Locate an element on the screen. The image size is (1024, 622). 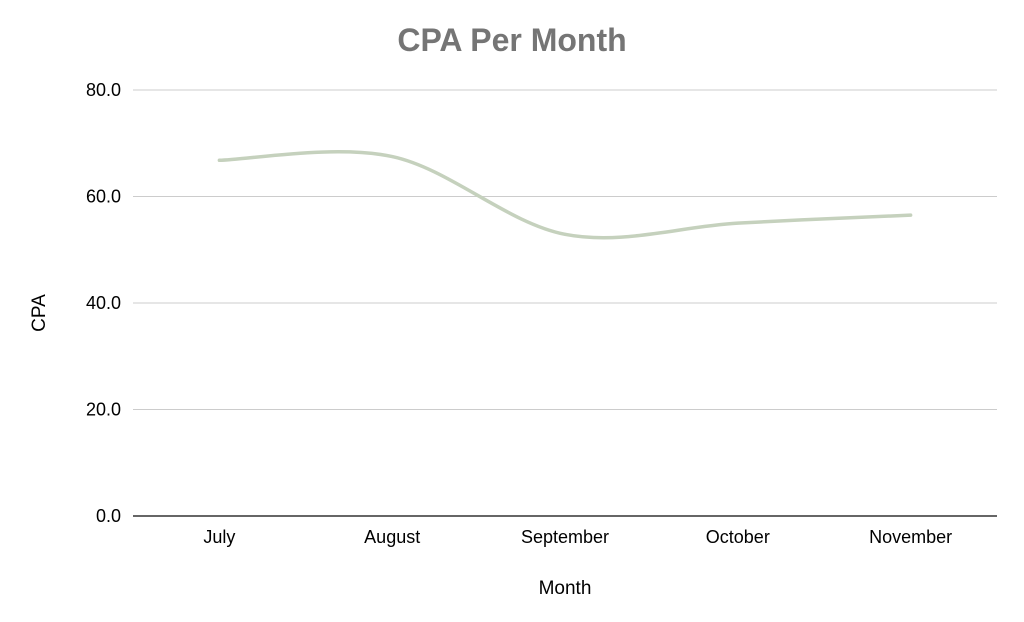
series-group is located at coordinates (565, 195).